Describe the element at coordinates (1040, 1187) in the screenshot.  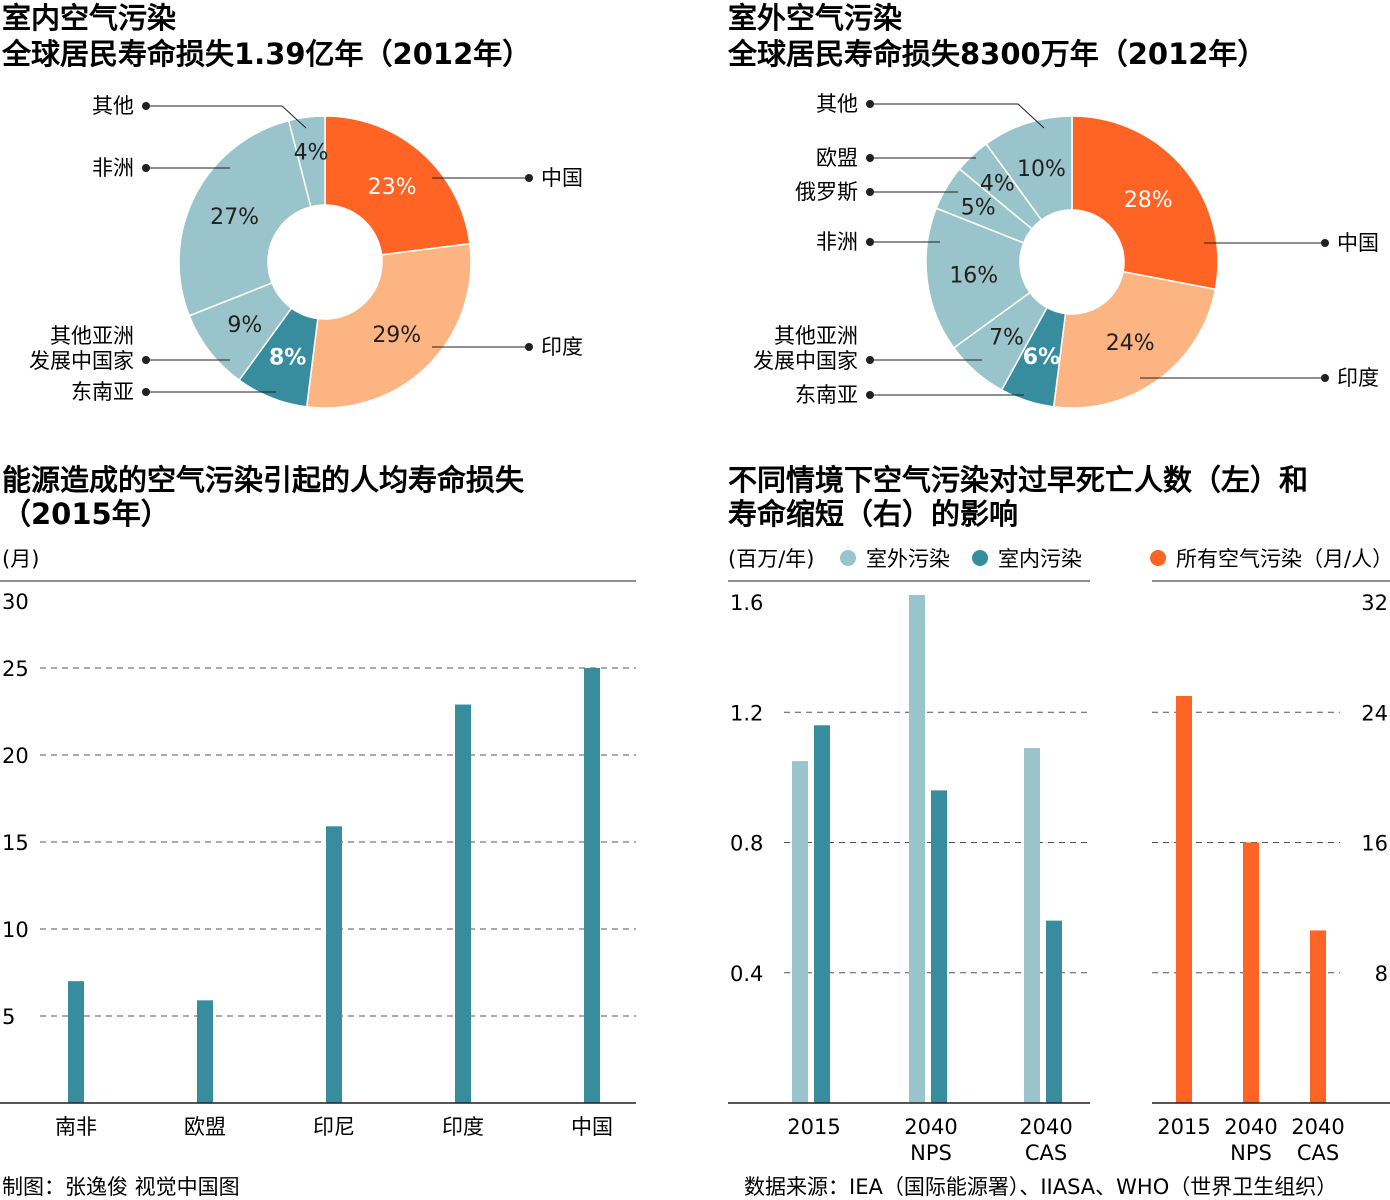
I see `footer-source: 数据来源：IEA（国际能源署）、IIASA、WHO（世界卫生组织）` at that location.